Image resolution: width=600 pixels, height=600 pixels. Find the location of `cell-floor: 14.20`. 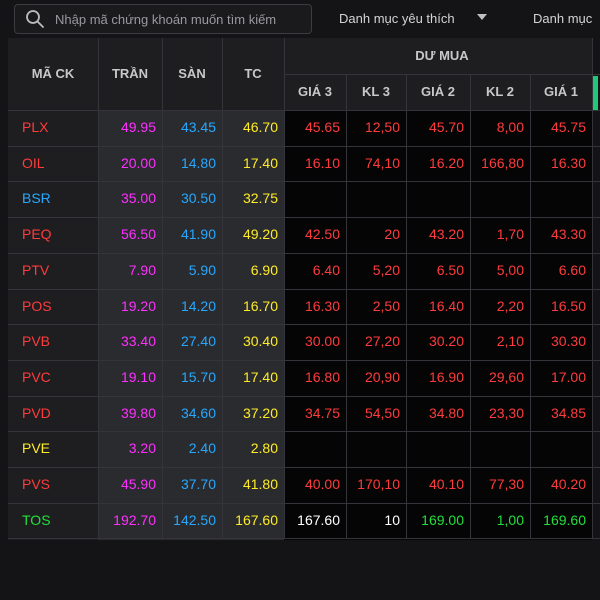

cell-floor: 14.20 is located at coordinates (198, 305).